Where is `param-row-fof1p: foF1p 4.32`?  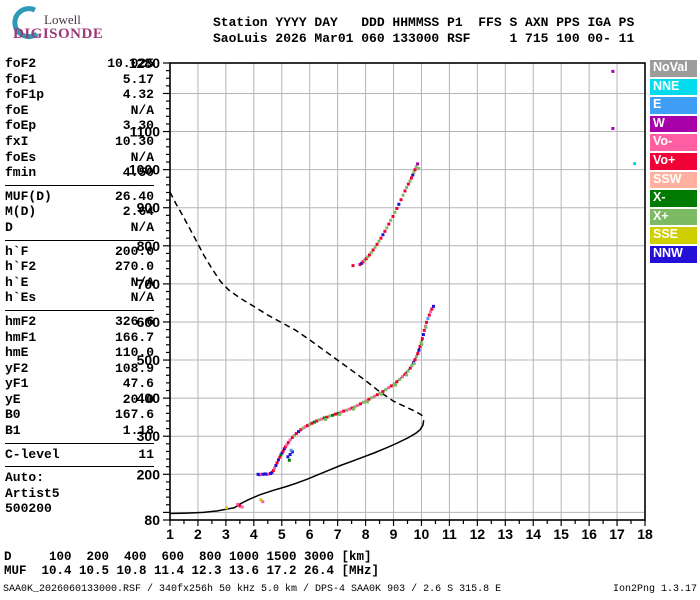 param-row-fof1p: foF1p 4.32 is located at coordinates (79, 95).